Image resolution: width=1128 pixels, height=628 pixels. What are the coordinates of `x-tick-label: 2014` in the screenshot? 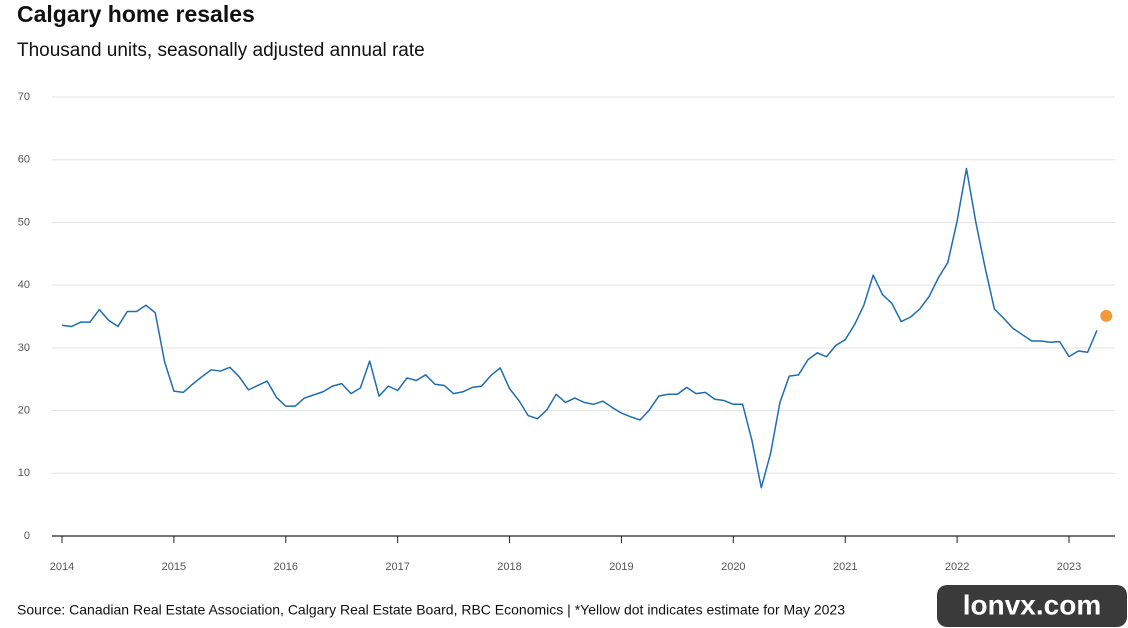 It's located at (62, 567).